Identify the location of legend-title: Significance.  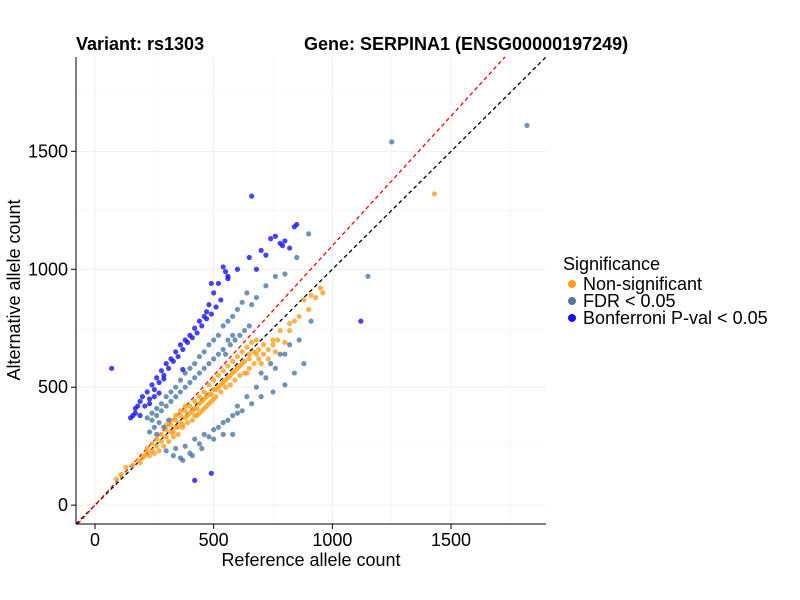
(611, 264).